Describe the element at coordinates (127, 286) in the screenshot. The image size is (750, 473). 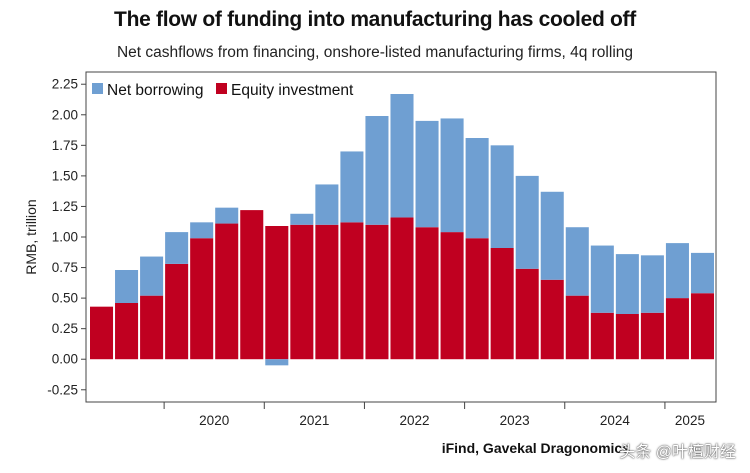
I see `bar-net-borrowing-2019Q3` at that location.